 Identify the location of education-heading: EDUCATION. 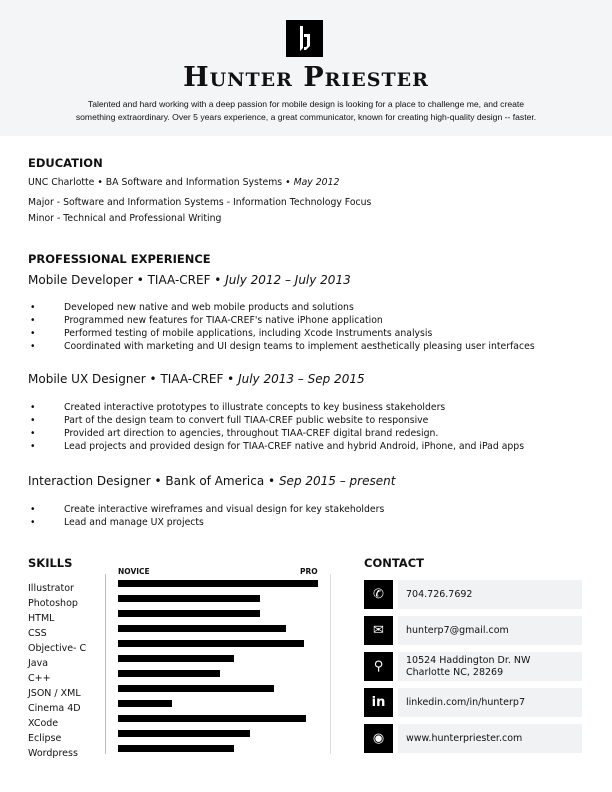
(65, 163).